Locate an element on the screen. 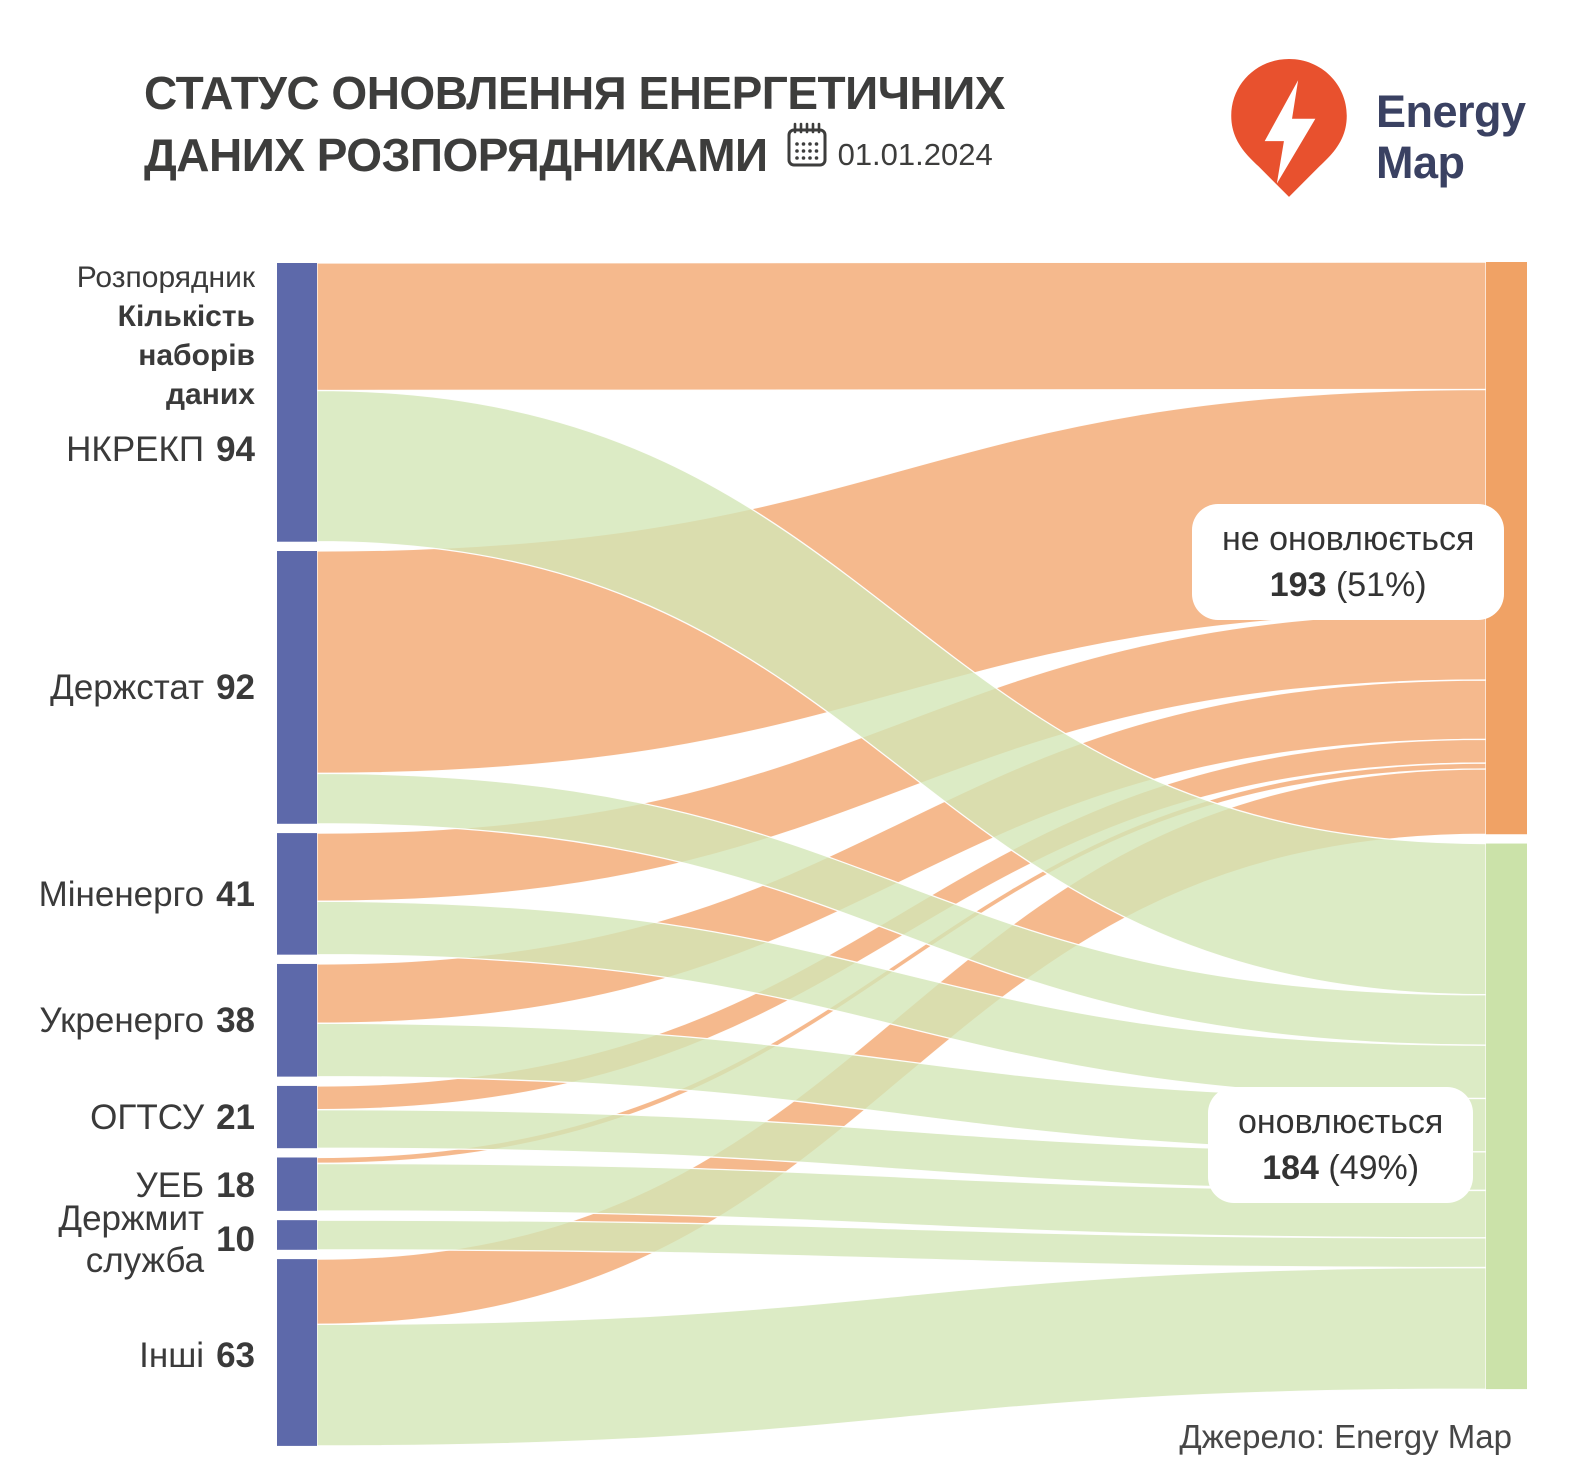  node-ogtsu is located at coordinates (297, 1117).